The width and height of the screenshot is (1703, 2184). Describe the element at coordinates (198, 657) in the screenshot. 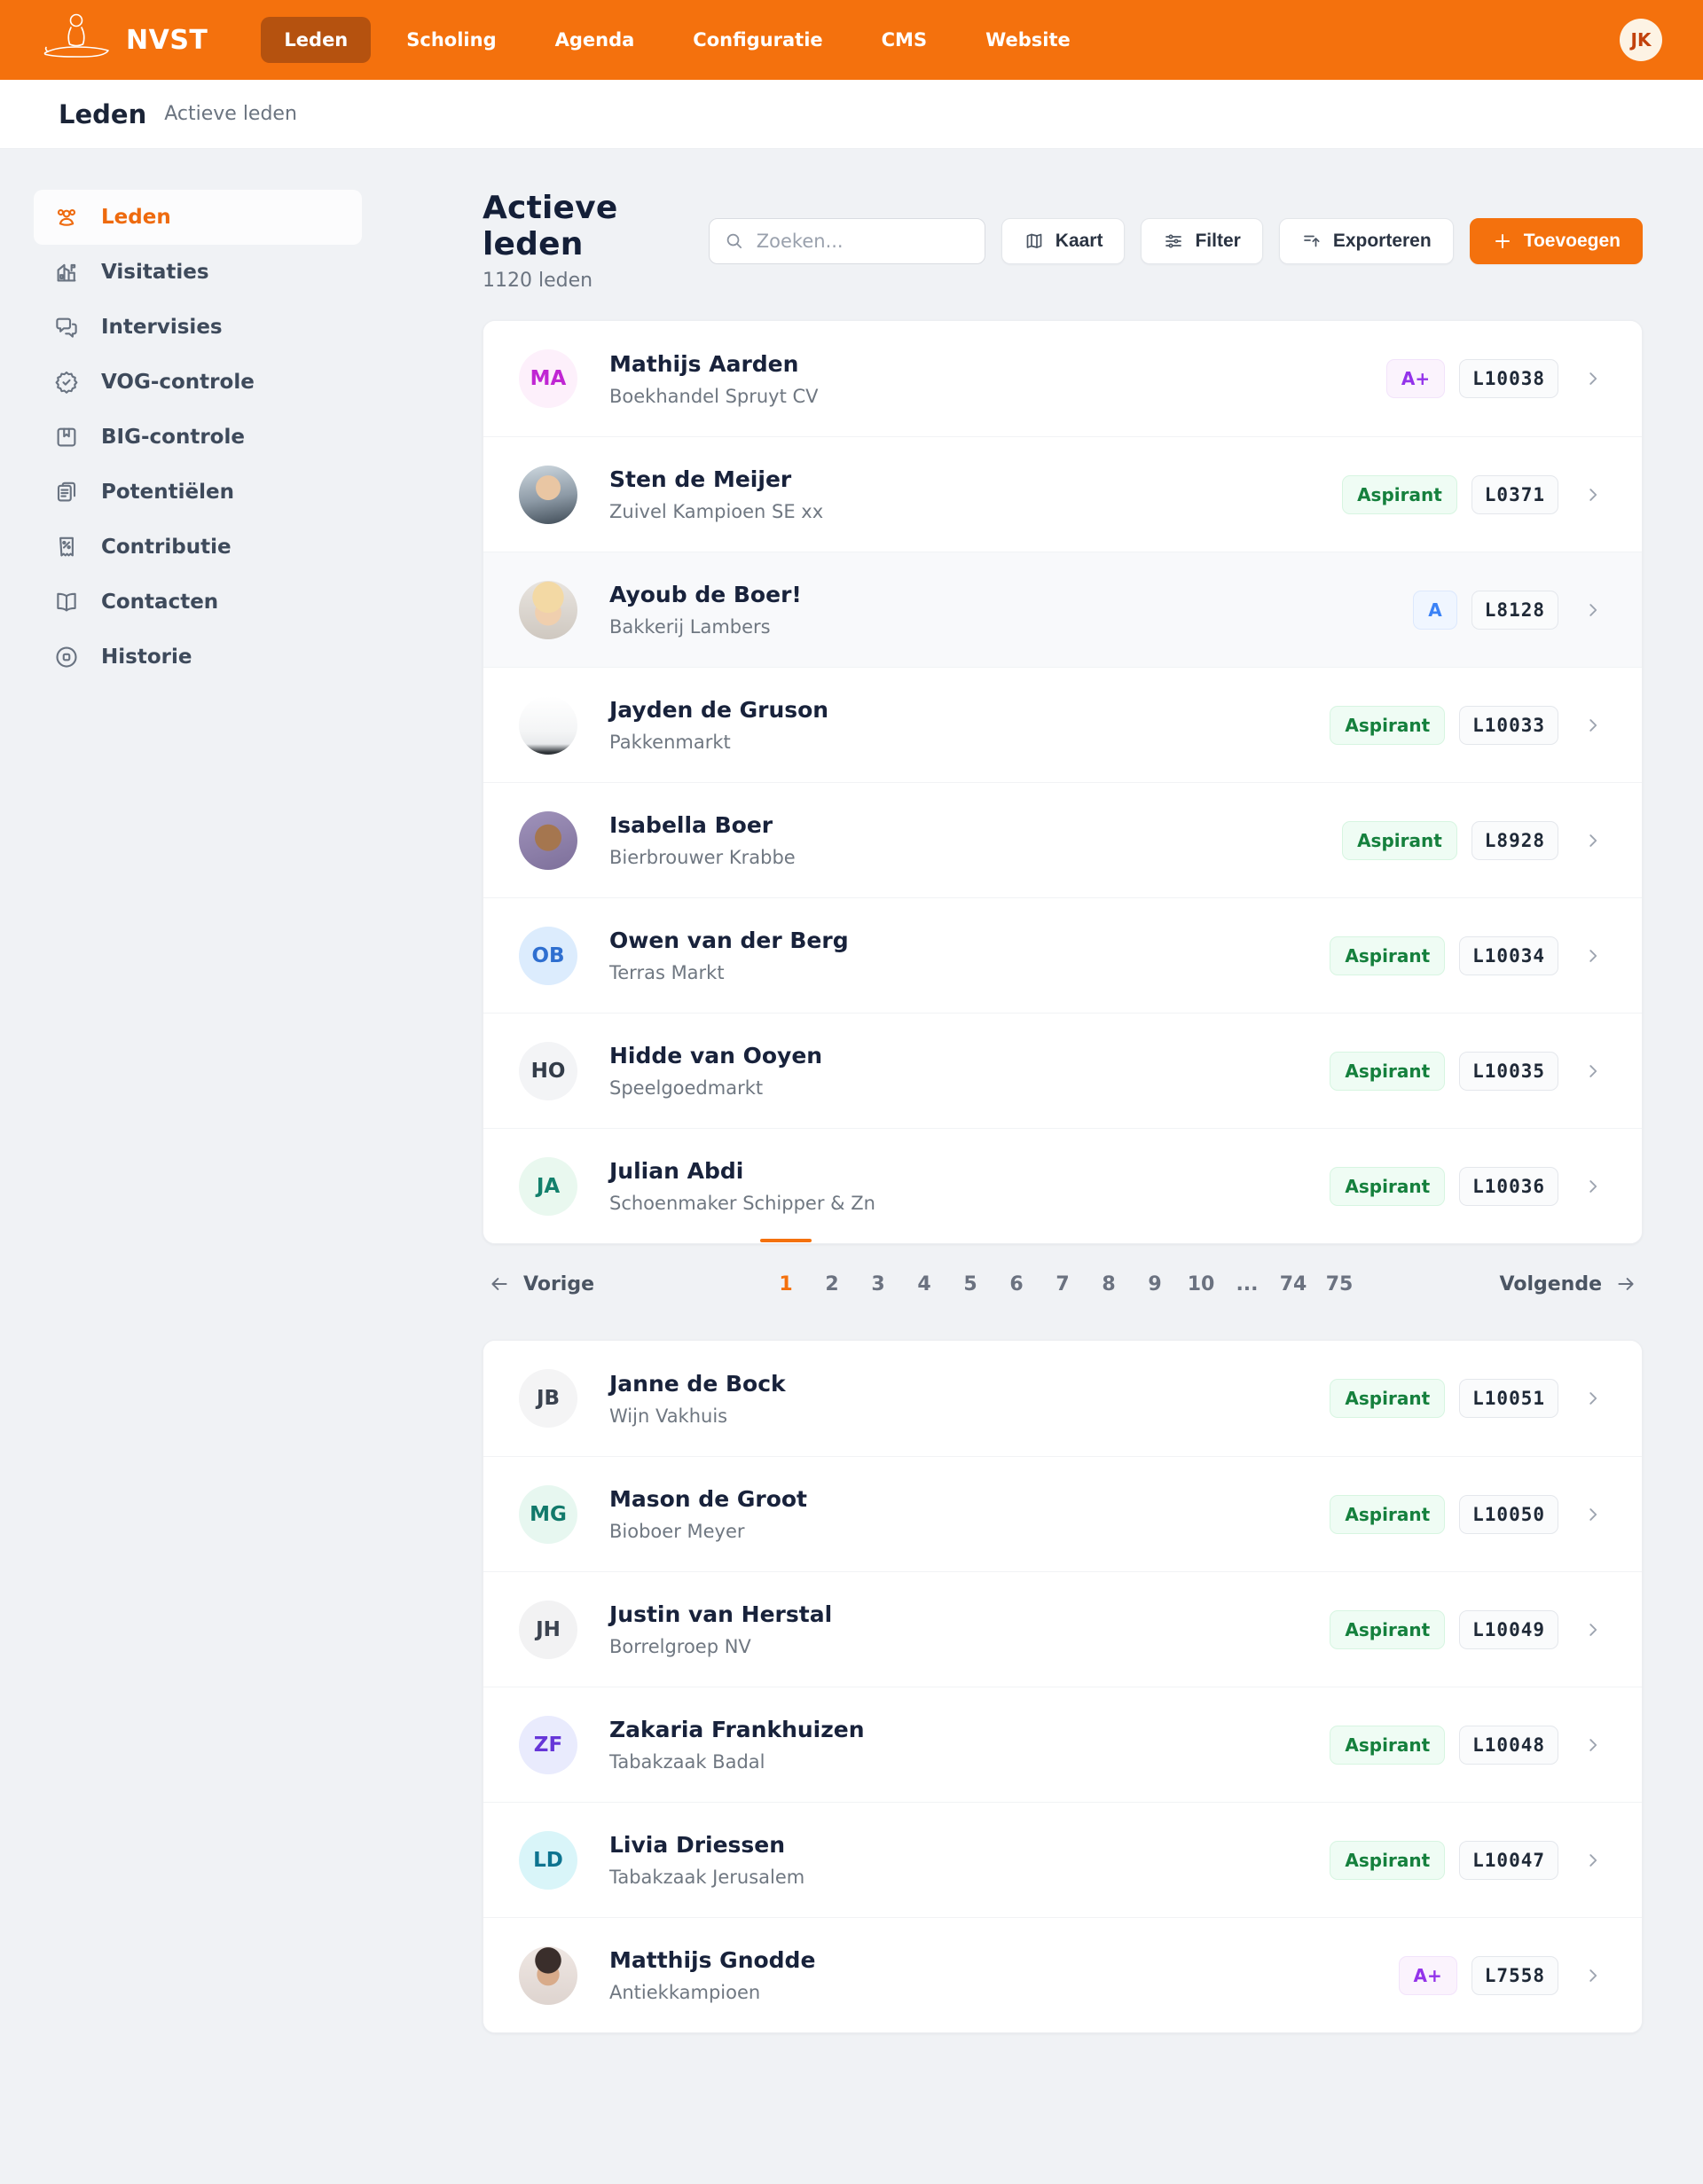

I see `sidebar-item-historie: Historie` at that location.